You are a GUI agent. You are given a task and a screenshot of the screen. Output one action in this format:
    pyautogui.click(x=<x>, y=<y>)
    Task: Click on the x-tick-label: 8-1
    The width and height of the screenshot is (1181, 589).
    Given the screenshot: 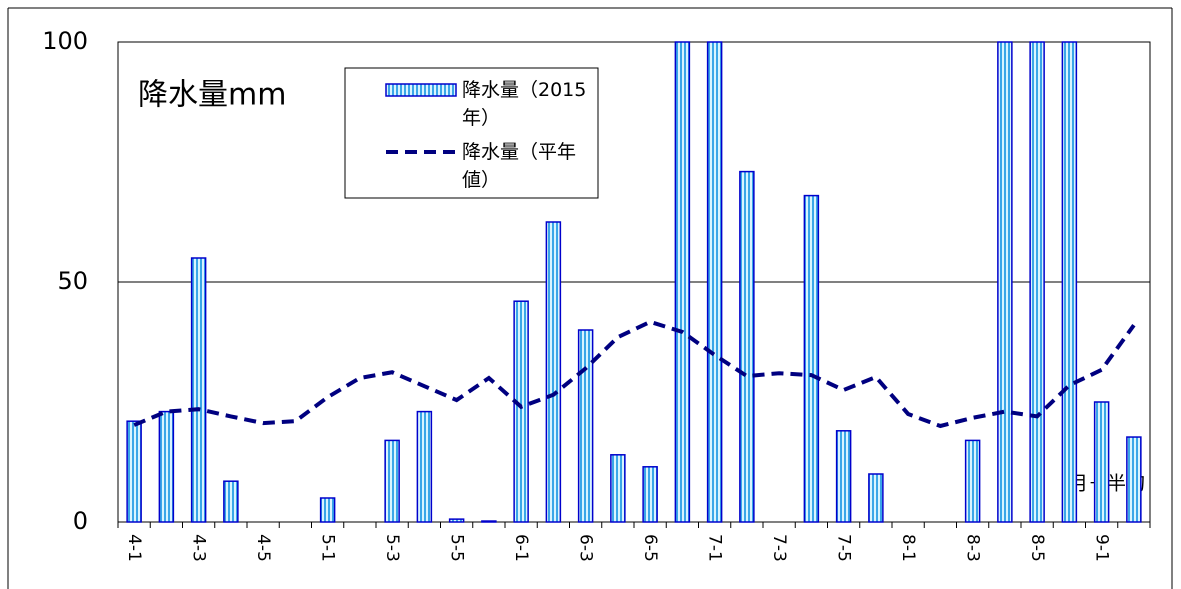 What is the action you would take?
    pyautogui.click(x=908, y=548)
    